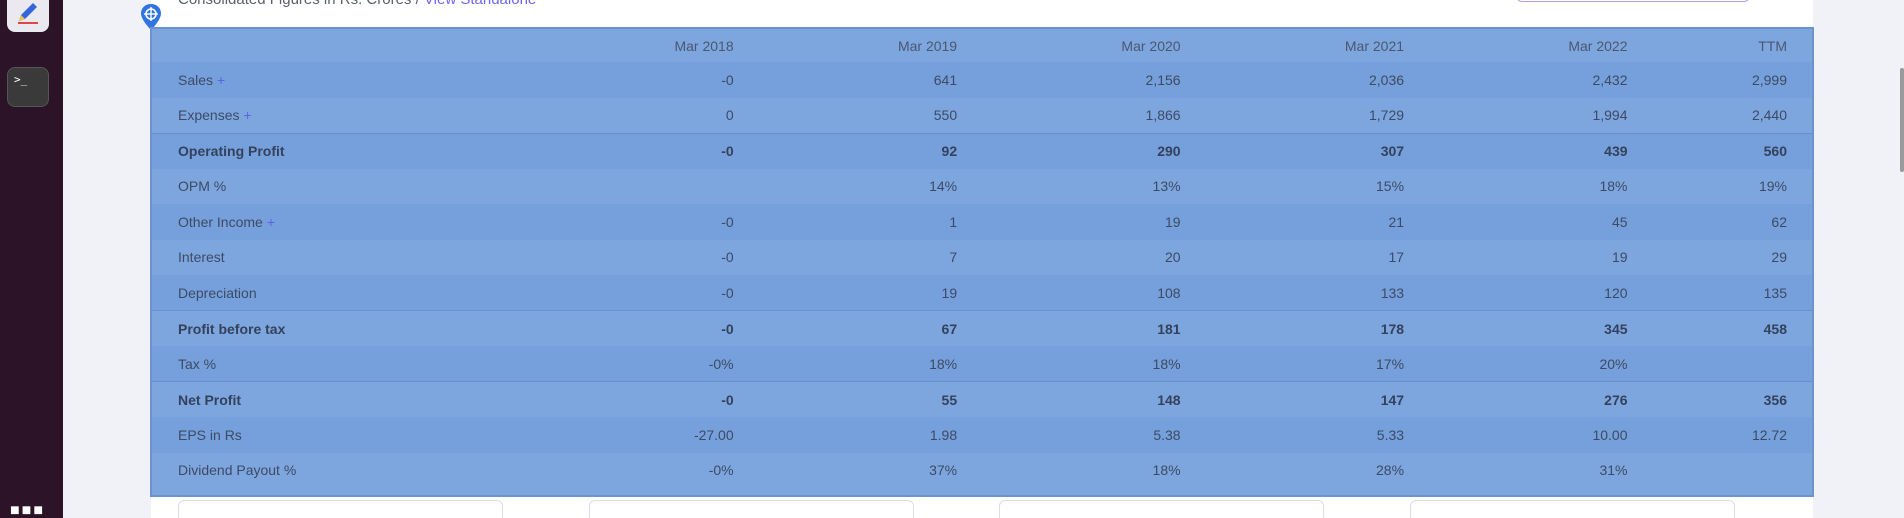  I want to click on table-cell: 641, so click(870, 80).